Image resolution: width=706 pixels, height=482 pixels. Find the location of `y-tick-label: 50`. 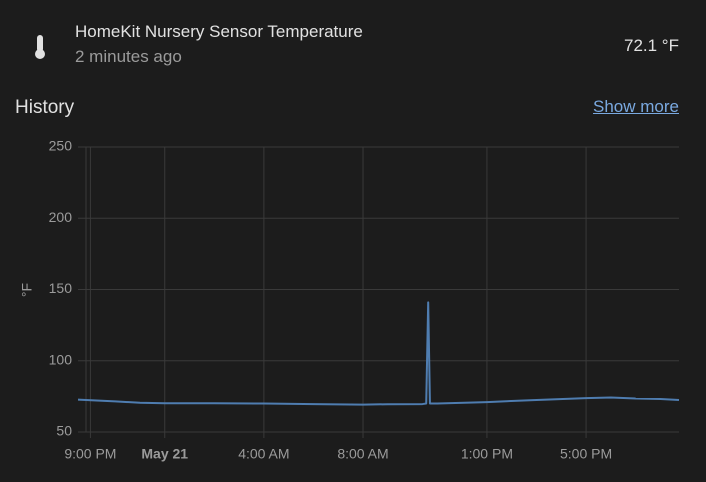

y-tick-label: 50 is located at coordinates (64, 431).